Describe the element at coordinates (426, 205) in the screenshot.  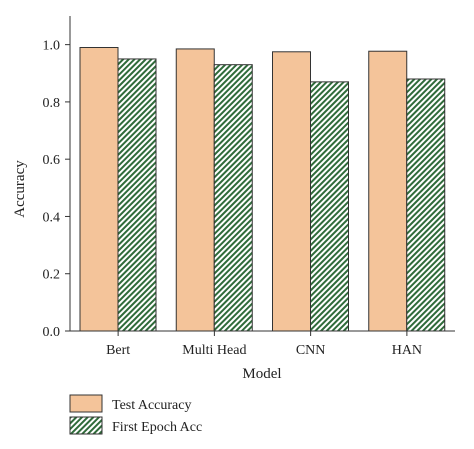
I see `bar-first-epoch-acc-han` at that location.